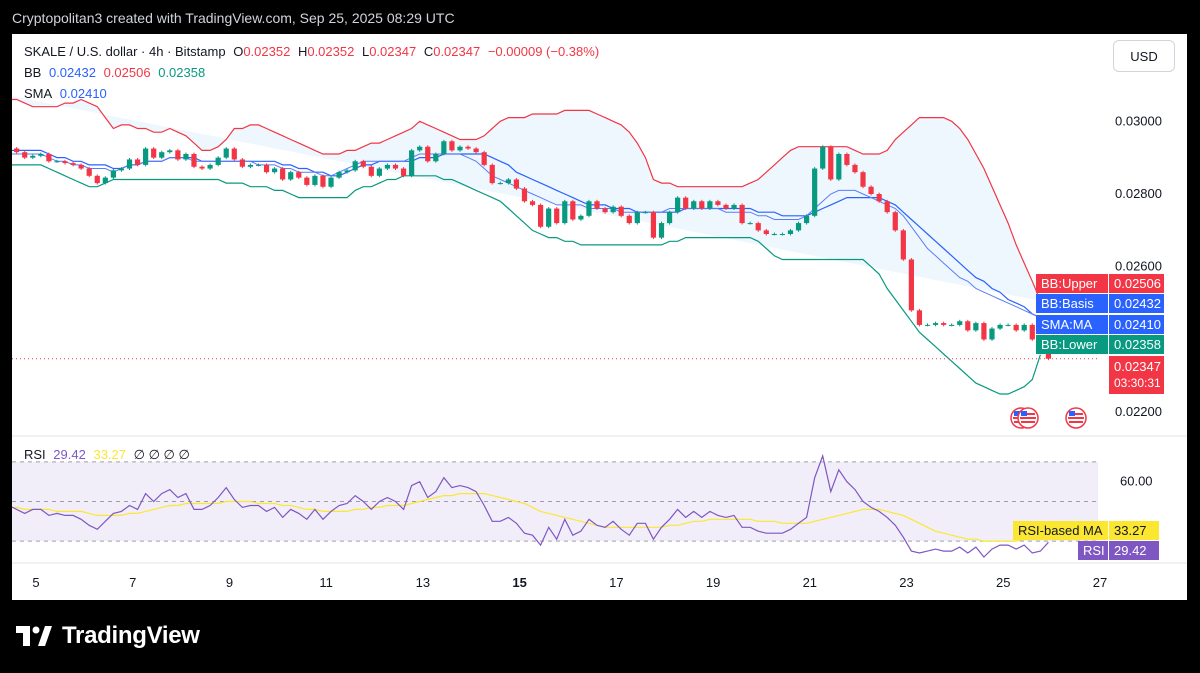 This screenshot has height=673, width=1200. What do you see at coordinates (35, 454) in the screenshot?
I see `legend-rsi-label: RSI` at bounding box center [35, 454].